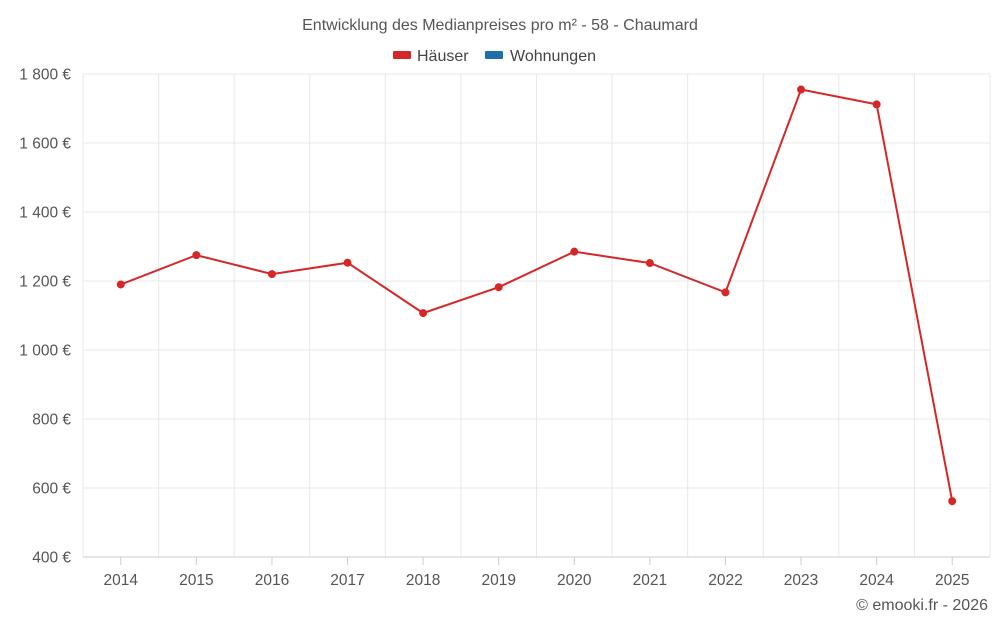 This screenshot has height=625, width=1000. I want to click on y-tick-label: 800 €, so click(51, 420).